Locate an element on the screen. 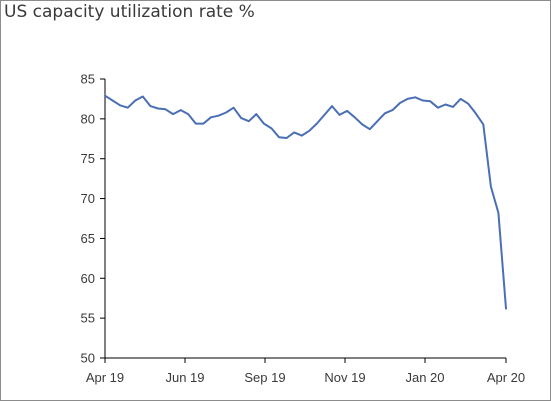 The image size is (551, 401). y-tick-label: 55 is located at coordinates (88, 318).